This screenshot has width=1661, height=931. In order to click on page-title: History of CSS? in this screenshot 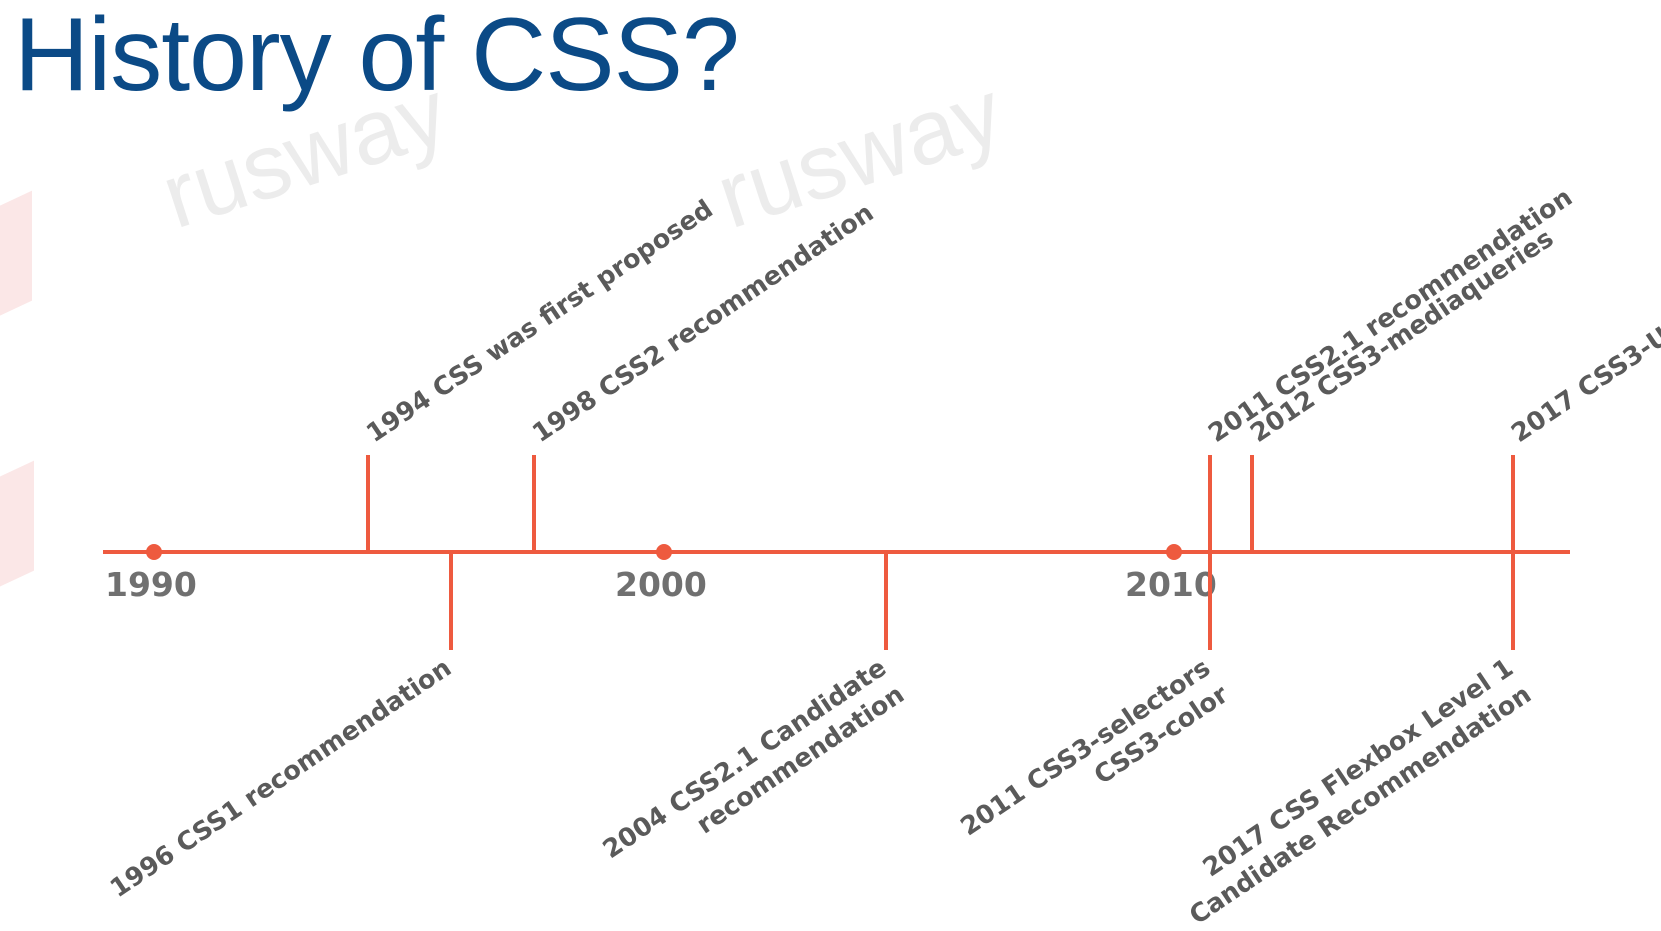, I will do `click(377, 56)`.